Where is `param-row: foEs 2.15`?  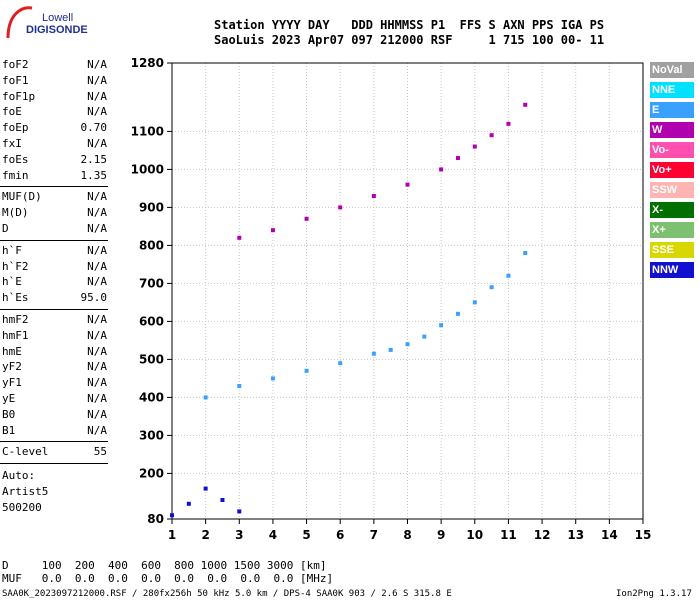
param-row: foEs 2.15 is located at coordinates (54, 161).